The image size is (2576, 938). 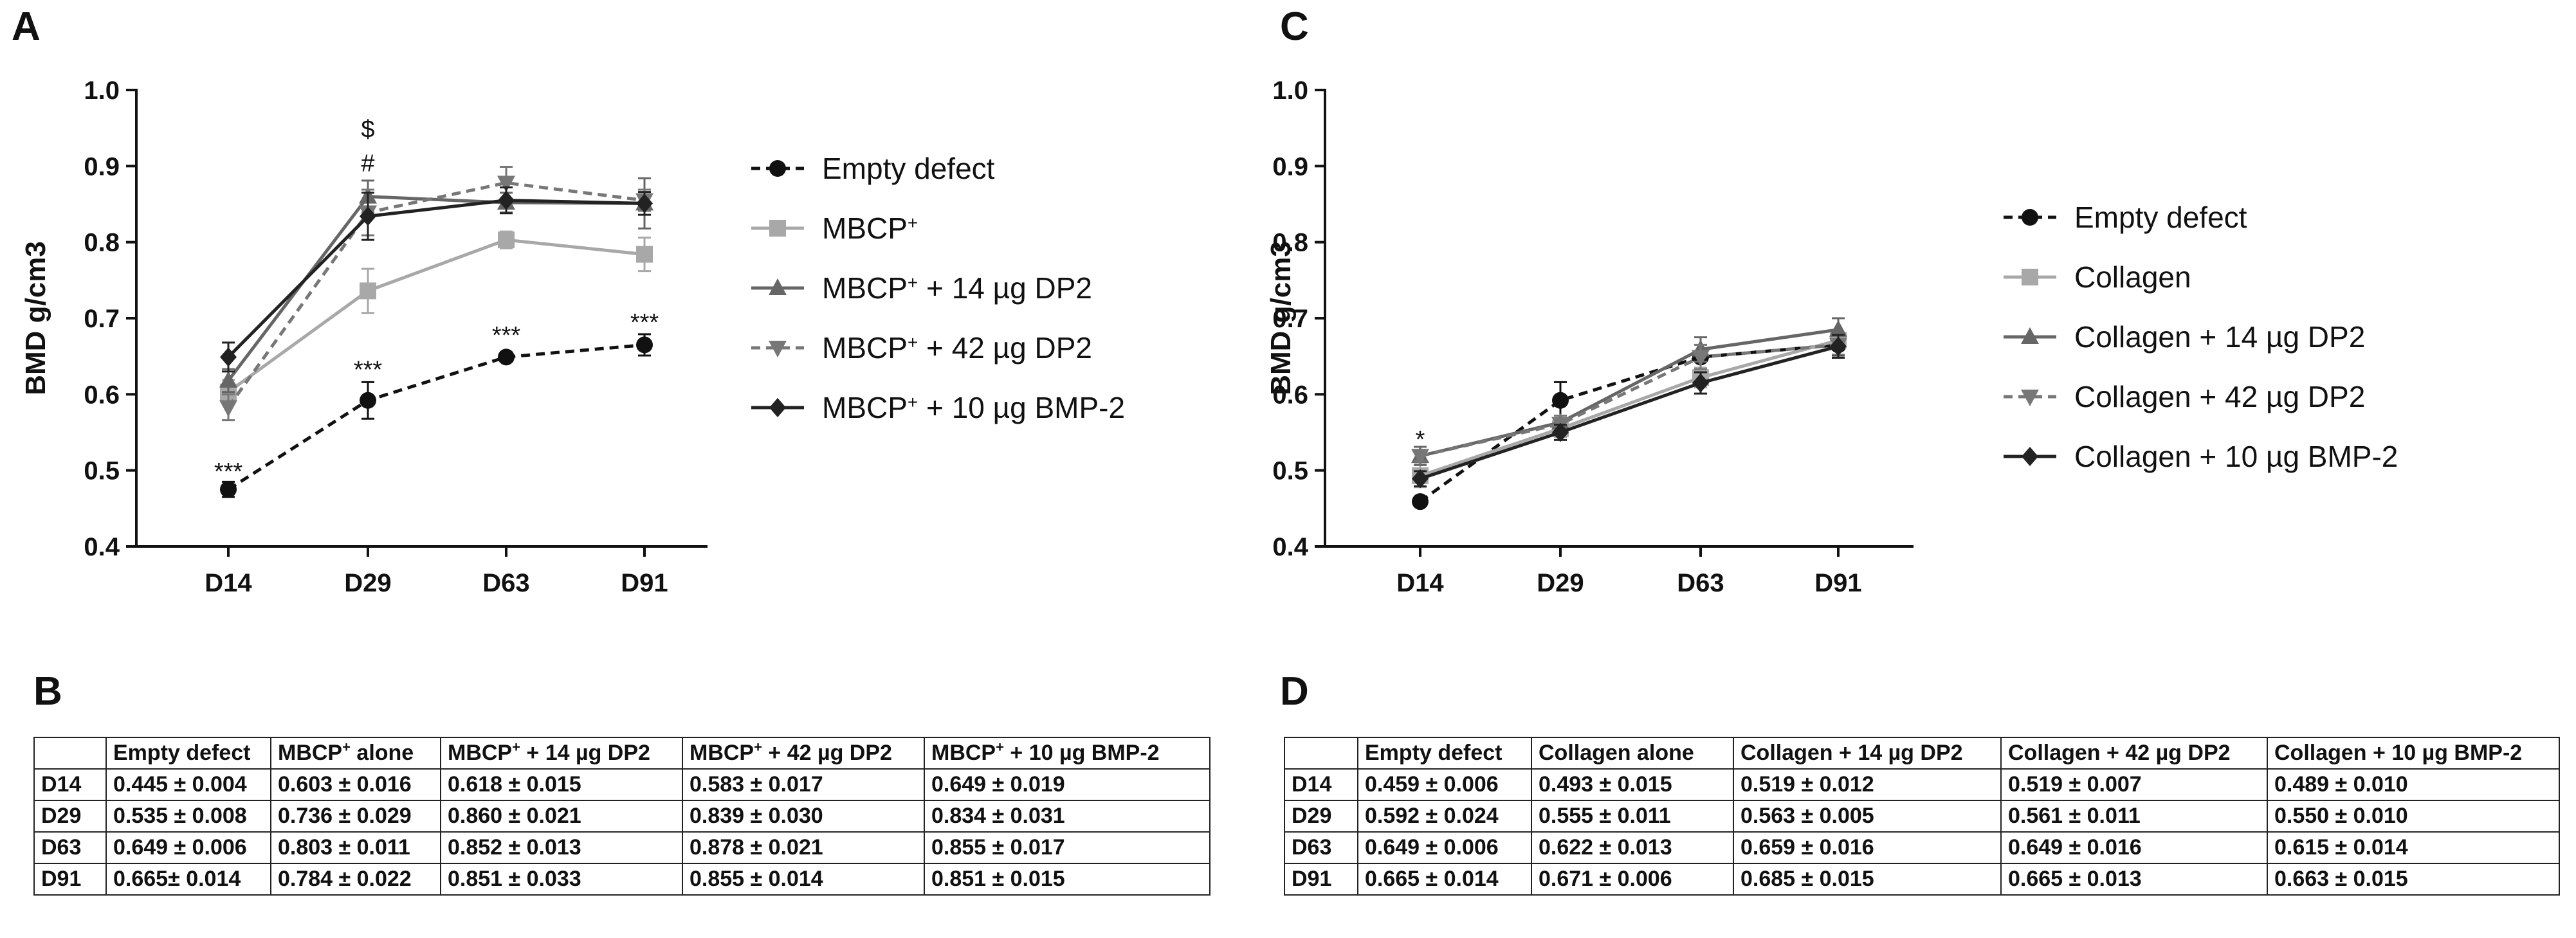 I want to click on significance-marker: $, so click(x=367, y=129).